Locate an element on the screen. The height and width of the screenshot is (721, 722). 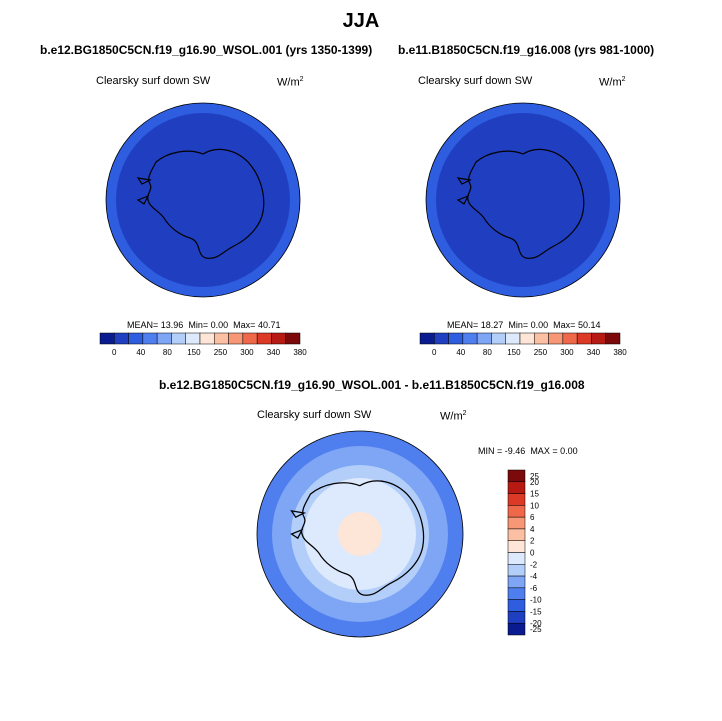
colorbar-diff-tick-label: -20 is located at coordinates (536, 623).